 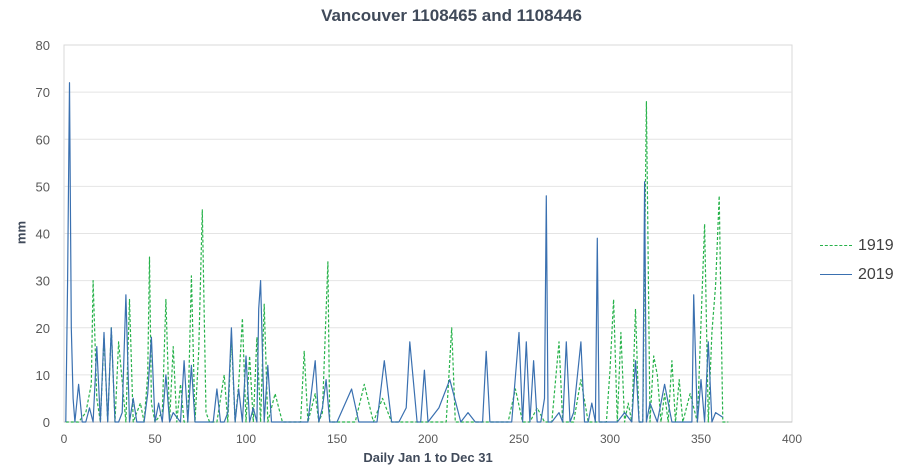 What do you see at coordinates (451, 15) in the screenshot?
I see `chart-title: Vancouver 1108465 and 1108446` at bounding box center [451, 15].